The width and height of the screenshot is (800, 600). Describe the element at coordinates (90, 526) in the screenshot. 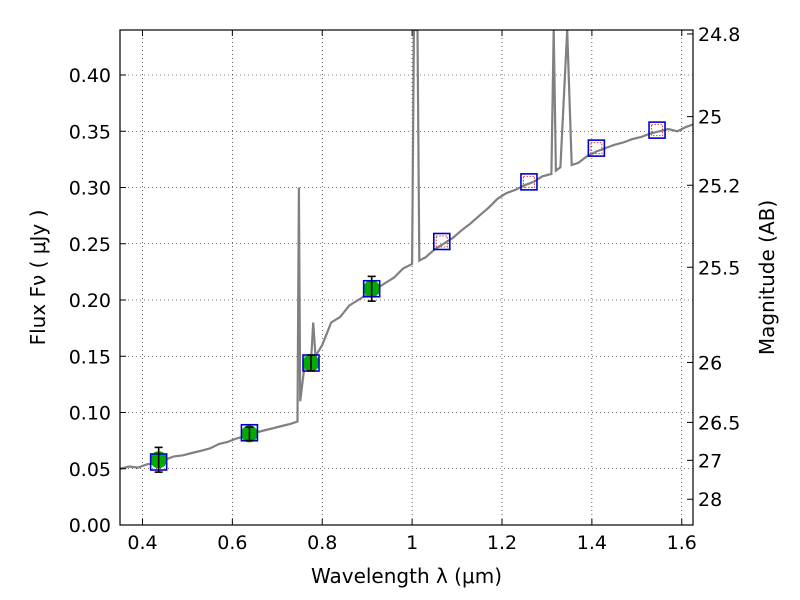

I see `y-tick-label: 0.00` at that location.